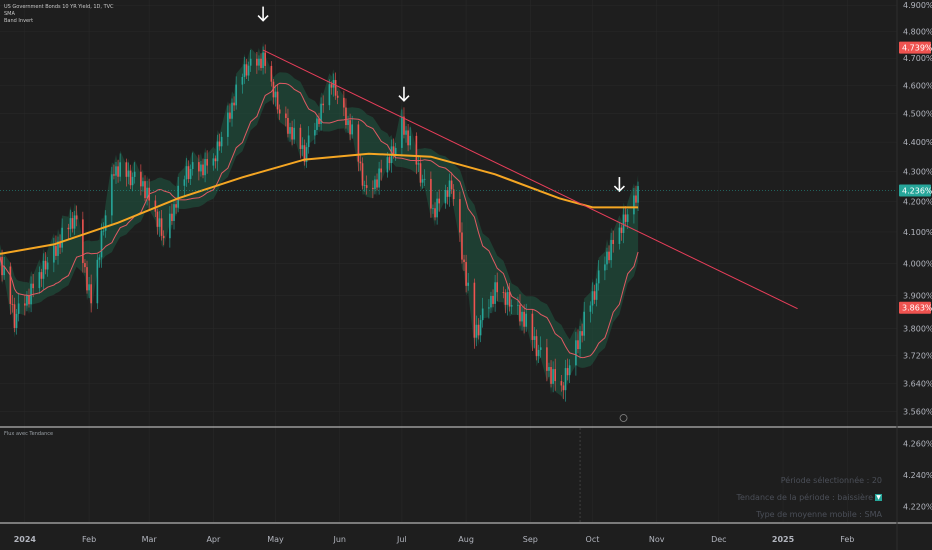 The image size is (932, 550). I want to click on sma-long-line, so click(319, 203).